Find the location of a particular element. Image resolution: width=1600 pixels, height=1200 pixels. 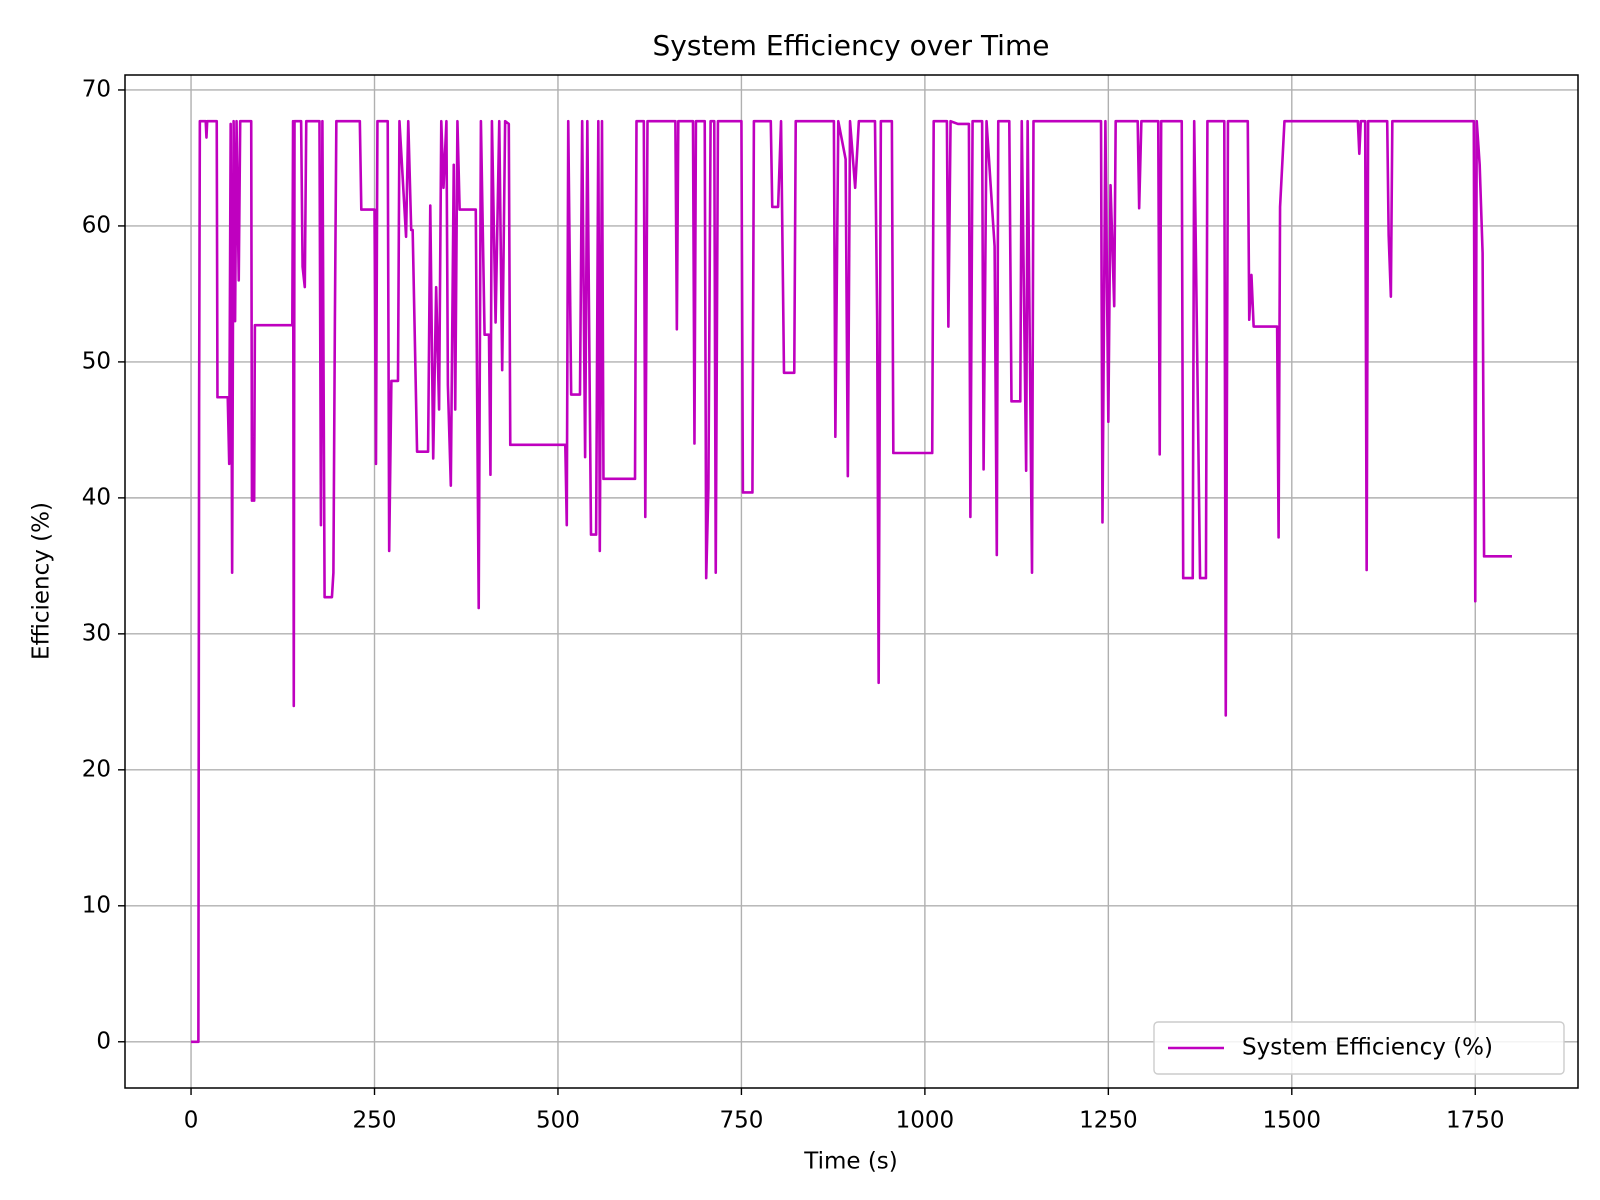

x-tick-label: 1000 is located at coordinates (925, 1121).